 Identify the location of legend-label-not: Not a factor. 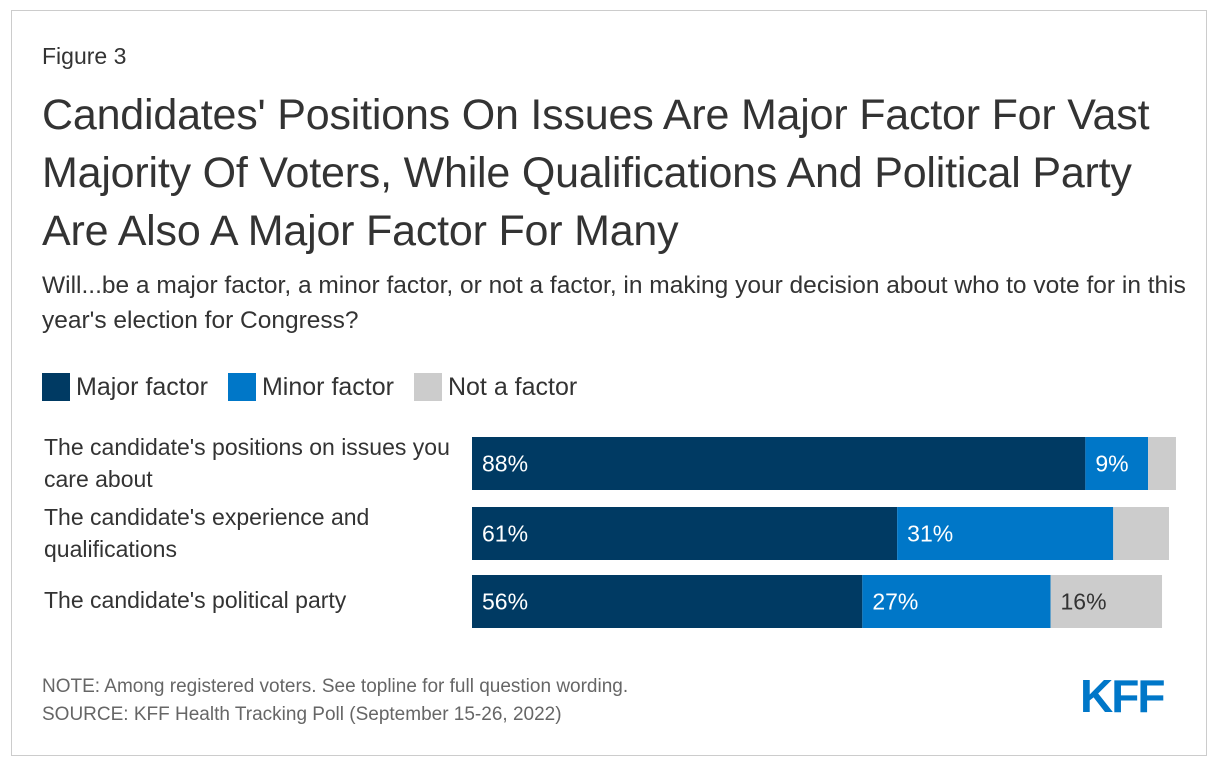
(512, 386).